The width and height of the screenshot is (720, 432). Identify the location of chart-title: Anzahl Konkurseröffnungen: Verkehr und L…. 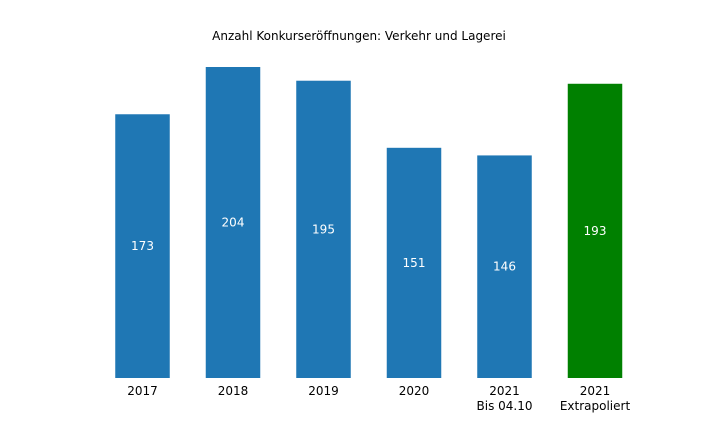
(359, 36).